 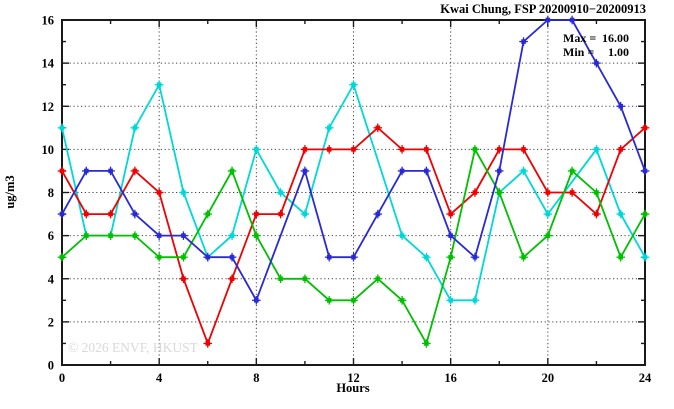 I want to click on y-tick-label: 8, so click(x=51, y=193).